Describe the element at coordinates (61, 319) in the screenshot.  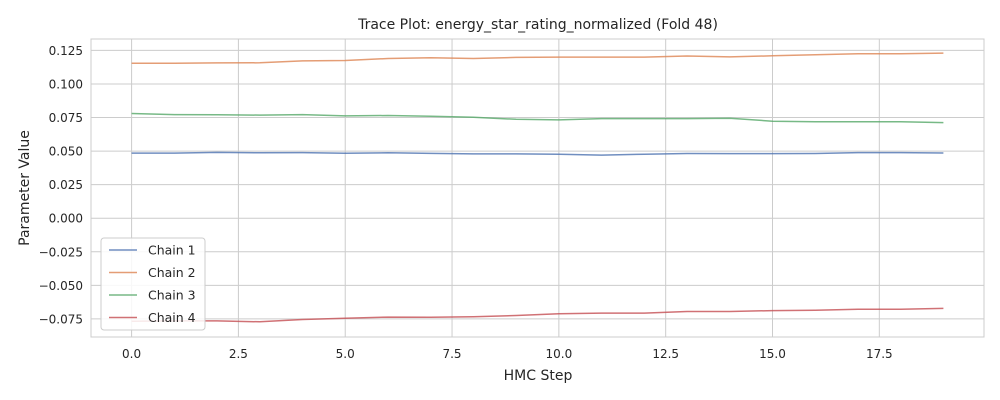
I see `y-tick-label: −0.075` at that location.